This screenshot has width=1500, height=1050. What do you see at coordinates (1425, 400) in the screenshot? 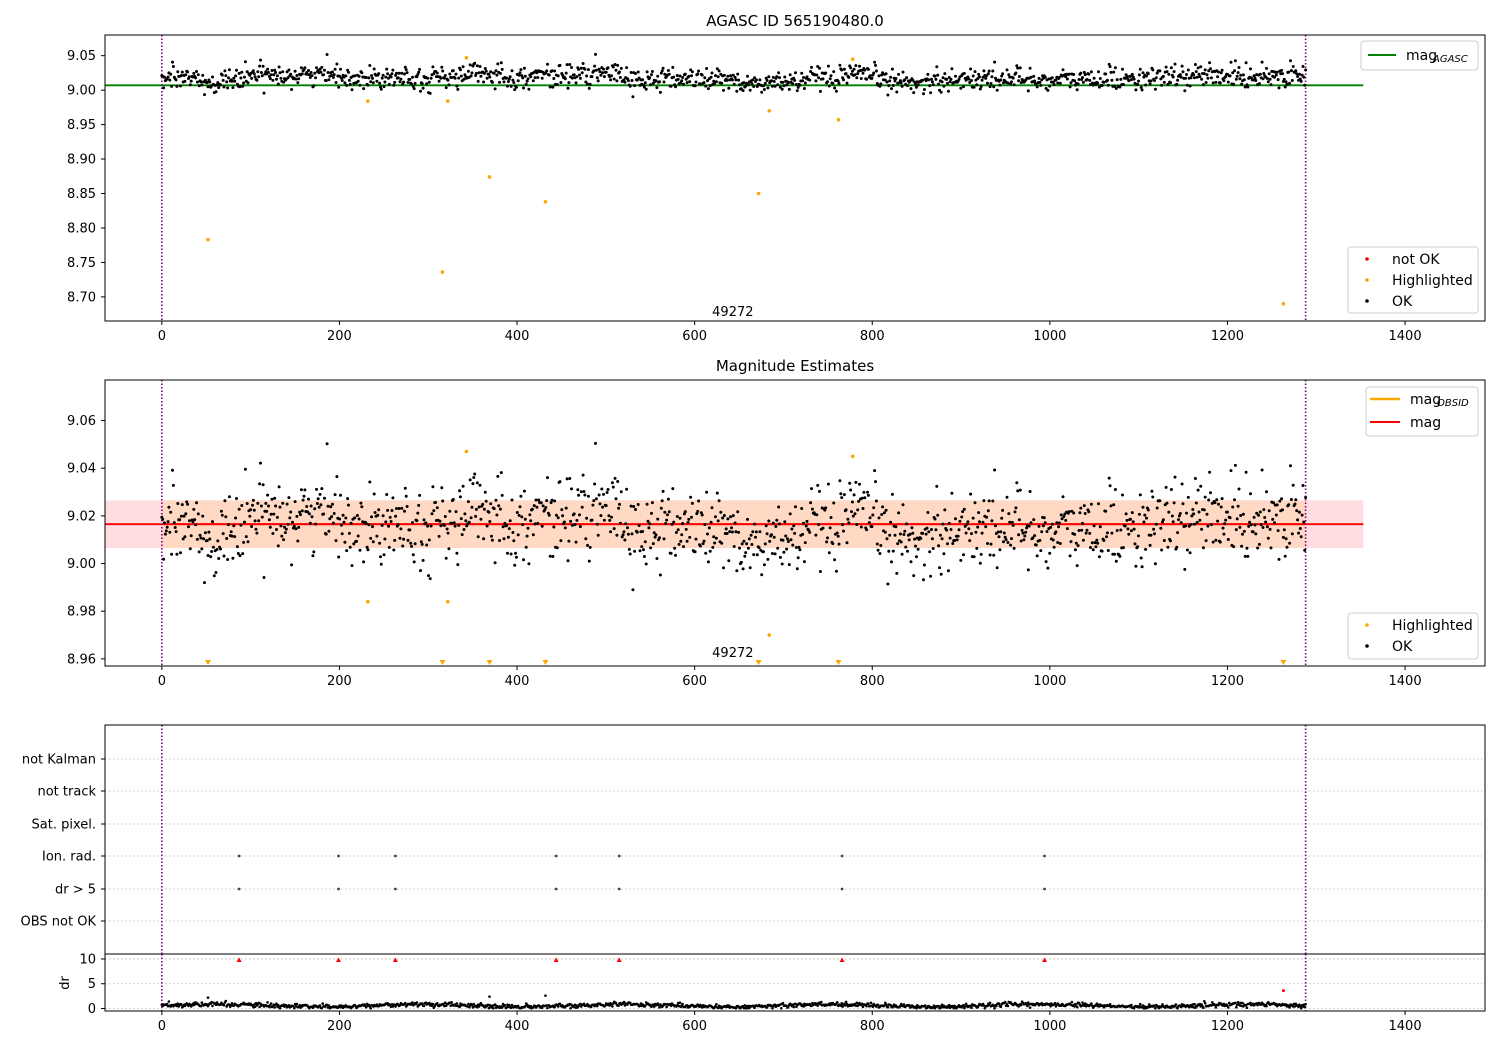
I see `legend-label-mag-obsid: mag` at bounding box center [1425, 400].